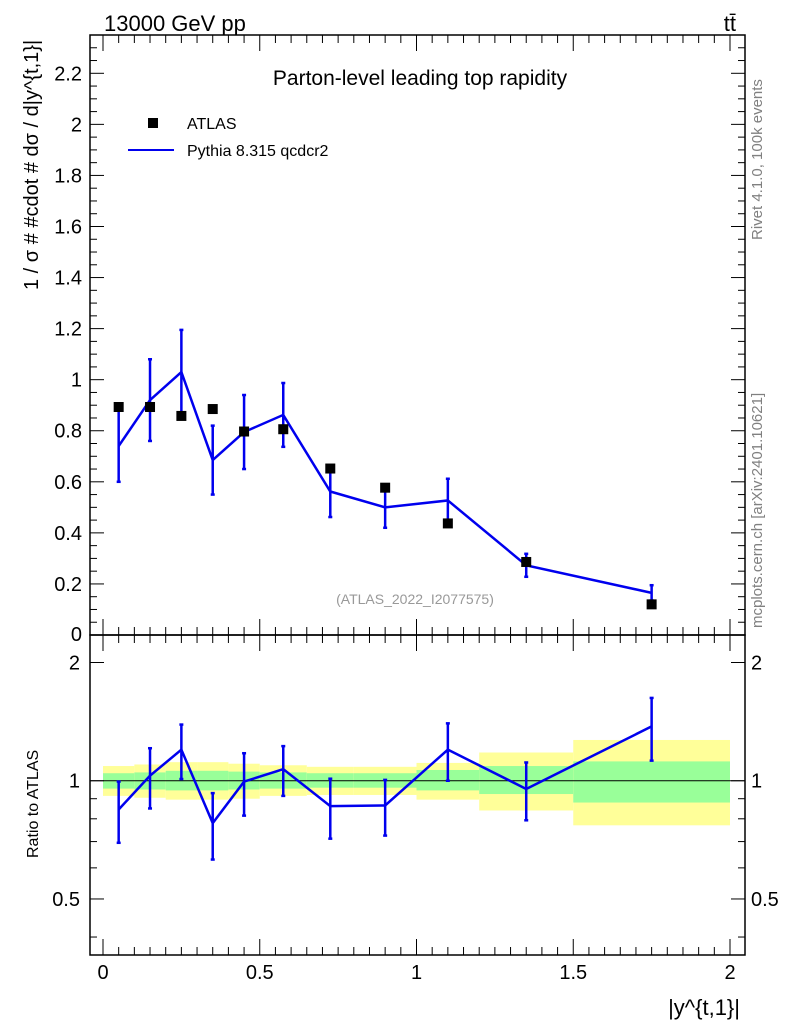 Image resolution: width=786 pixels, height=1024 pixels. Describe the element at coordinates (757, 510) in the screenshot. I see `mcplots-label: mcplots.cern.ch [arXiv:2401.10621]` at that location.